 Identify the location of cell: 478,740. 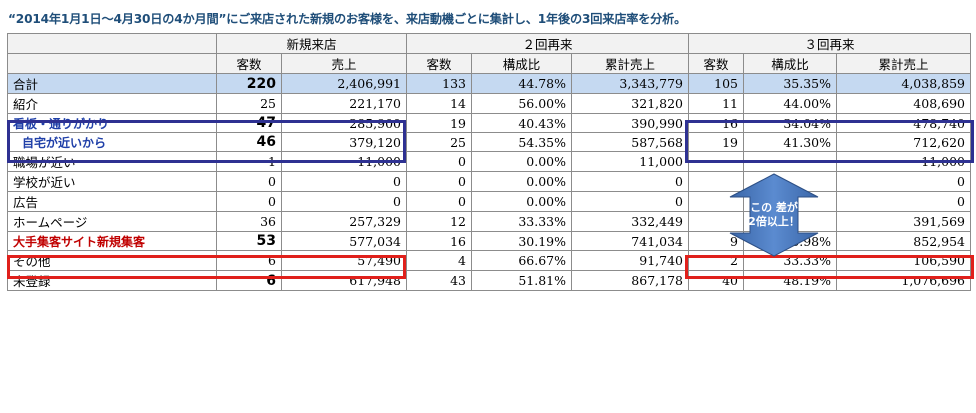
(903, 123).